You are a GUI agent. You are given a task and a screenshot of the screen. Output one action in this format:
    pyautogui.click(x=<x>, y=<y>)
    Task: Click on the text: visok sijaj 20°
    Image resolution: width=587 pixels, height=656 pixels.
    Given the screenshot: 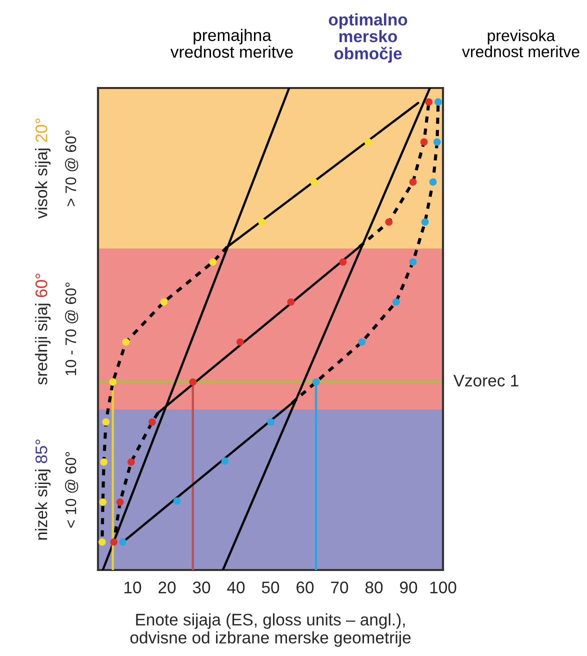 What is the action you would take?
    pyautogui.click(x=43, y=168)
    